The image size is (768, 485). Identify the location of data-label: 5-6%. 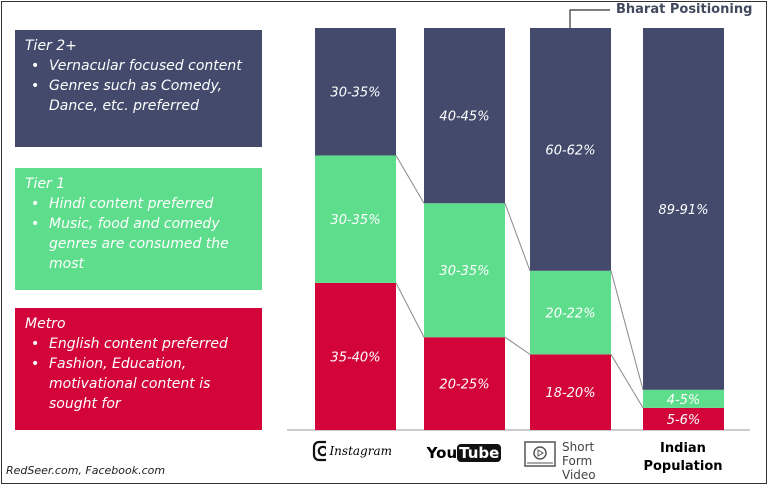
(684, 420).